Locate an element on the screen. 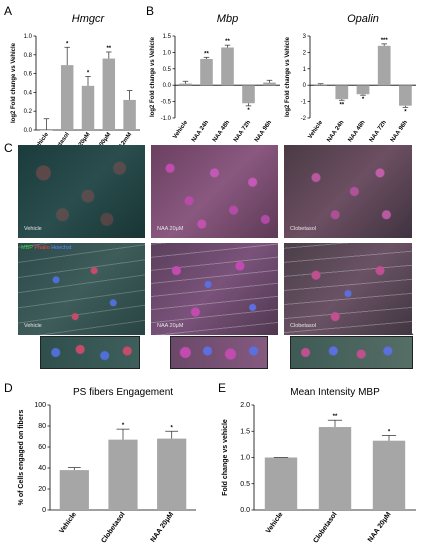 The height and width of the screenshot is (550, 424). opalin-chart-title: Opalin is located at coordinates (363, 19).